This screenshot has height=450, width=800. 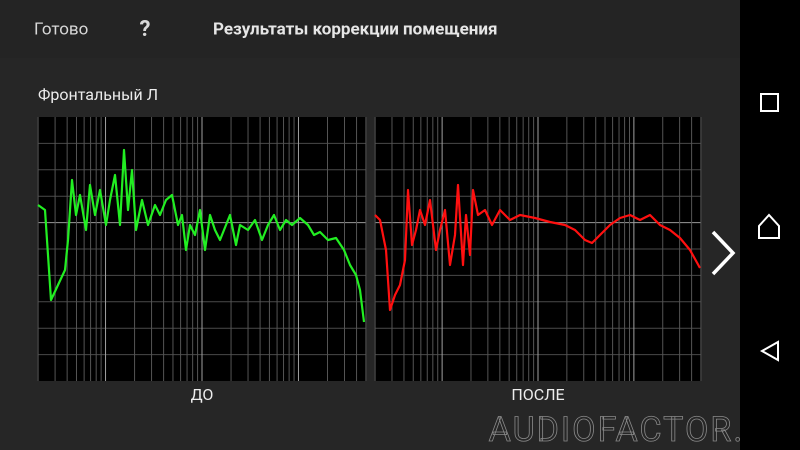 What do you see at coordinates (640, 430) in the screenshot?
I see `watermark: AUDIOFACTOR.RU` at bounding box center [640, 430].